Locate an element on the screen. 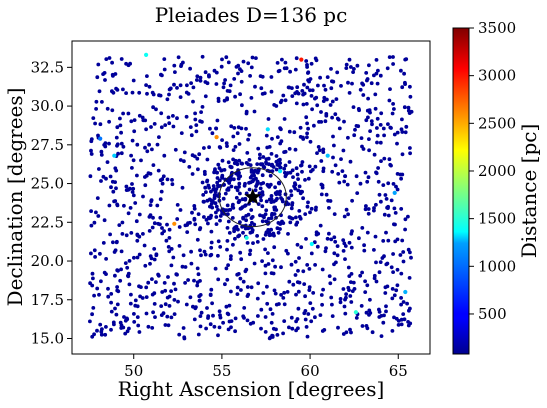  x-tick-label: 65 is located at coordinates (398, 371).